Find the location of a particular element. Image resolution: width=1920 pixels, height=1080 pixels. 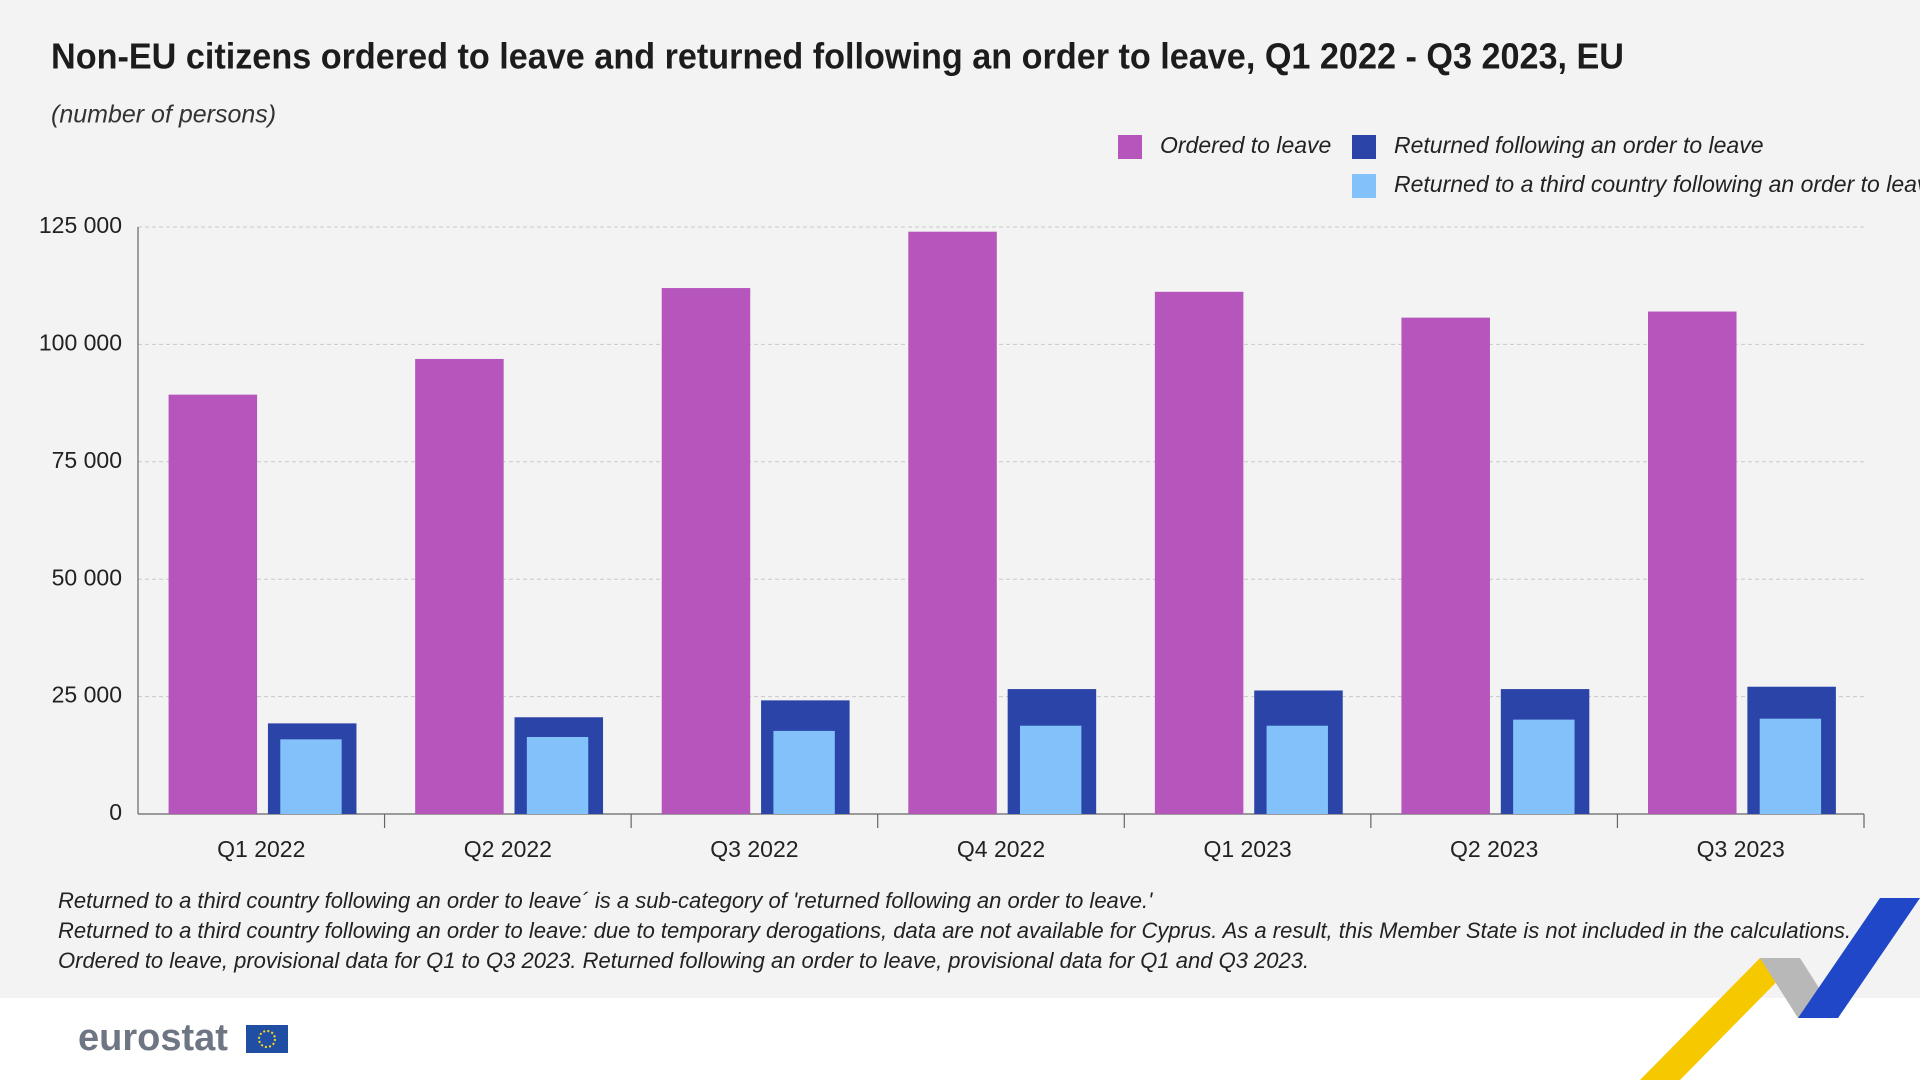

y-tick-label: 25 000 is located at coordinates (87, 695).